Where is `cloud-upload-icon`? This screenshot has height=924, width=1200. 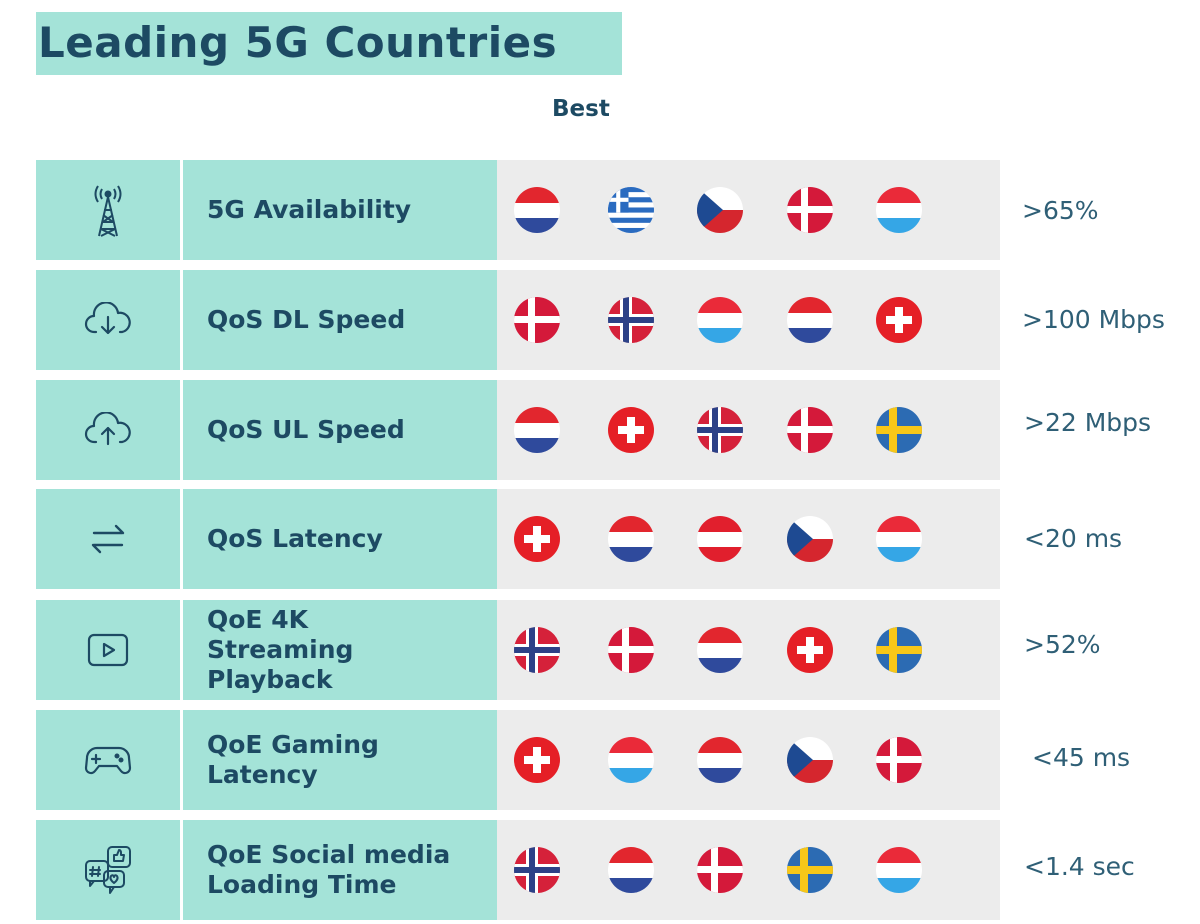
cloud-upload-icon is located at coordinates (108, 430).